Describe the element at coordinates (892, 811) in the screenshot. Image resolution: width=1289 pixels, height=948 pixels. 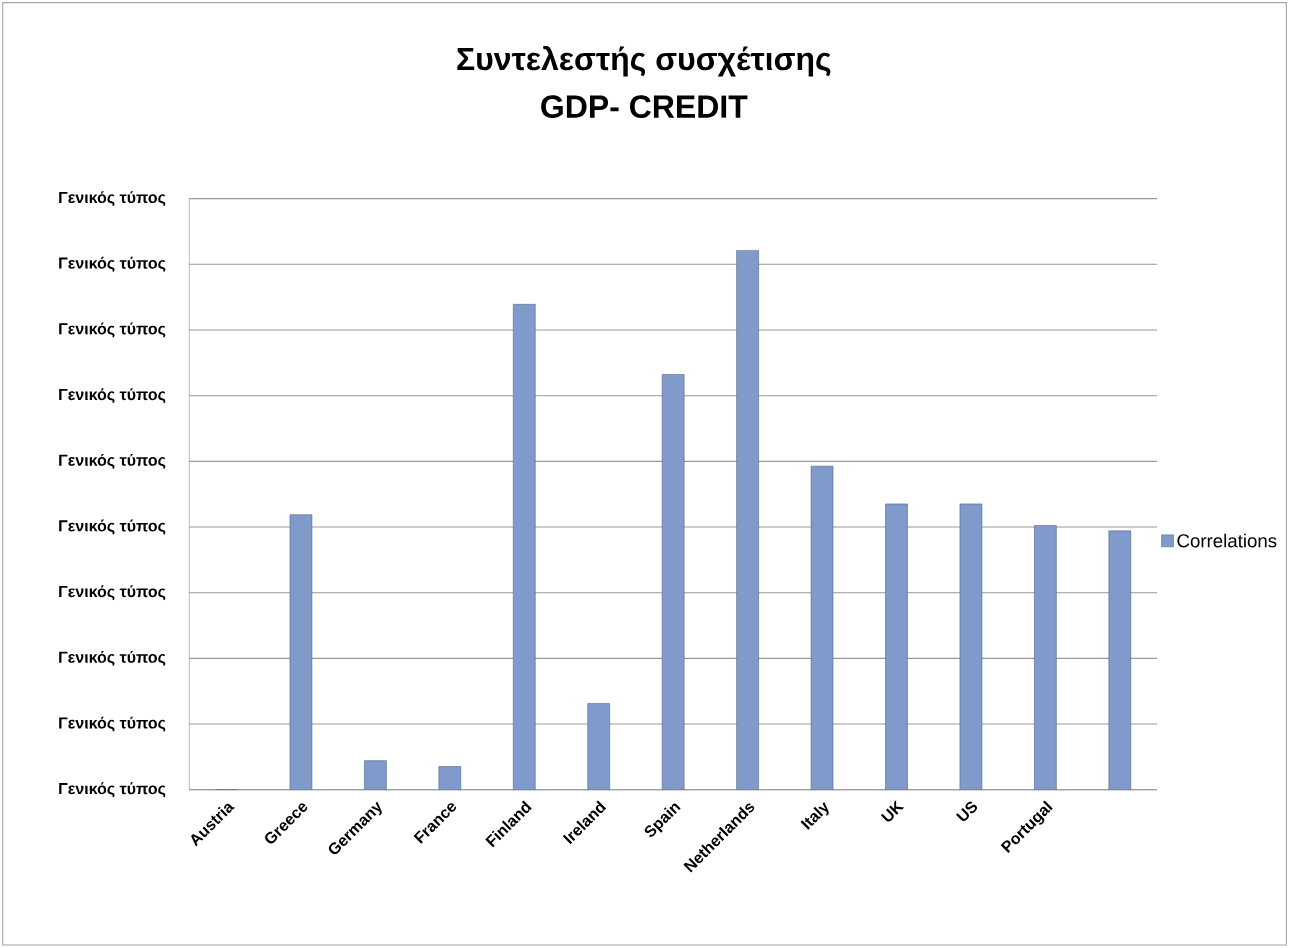
I see `x-tick-label: UK` at that location.